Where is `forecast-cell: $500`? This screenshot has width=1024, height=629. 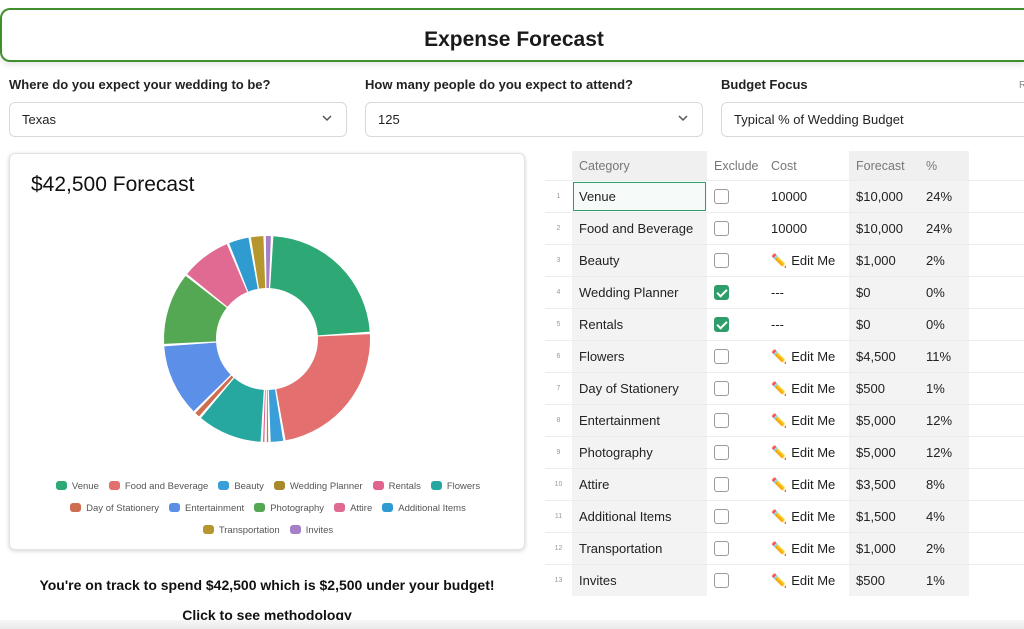
forecast-cell: $500 is located at coordinates (884, 388).